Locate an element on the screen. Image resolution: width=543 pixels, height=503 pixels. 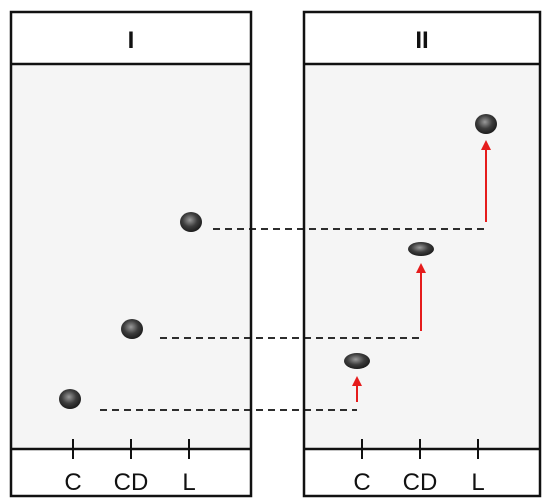
panel-1-title: I is located at coordinates (131, 40).